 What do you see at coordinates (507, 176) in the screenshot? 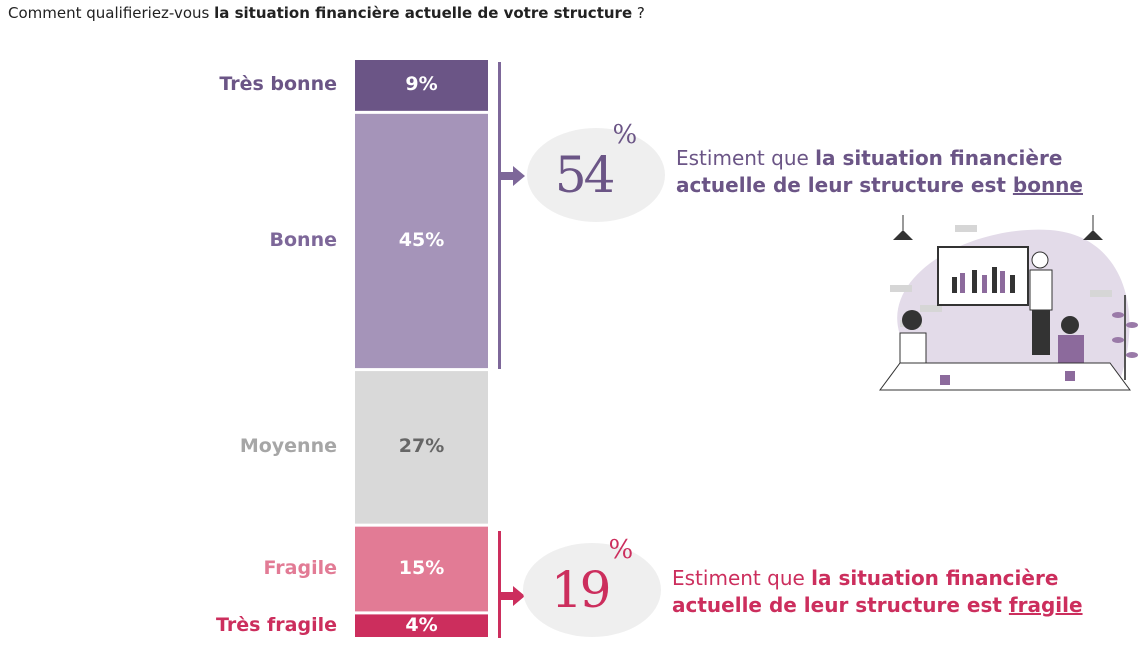
I see `arrow-stem-bonne` at bounding box center [507, 176].